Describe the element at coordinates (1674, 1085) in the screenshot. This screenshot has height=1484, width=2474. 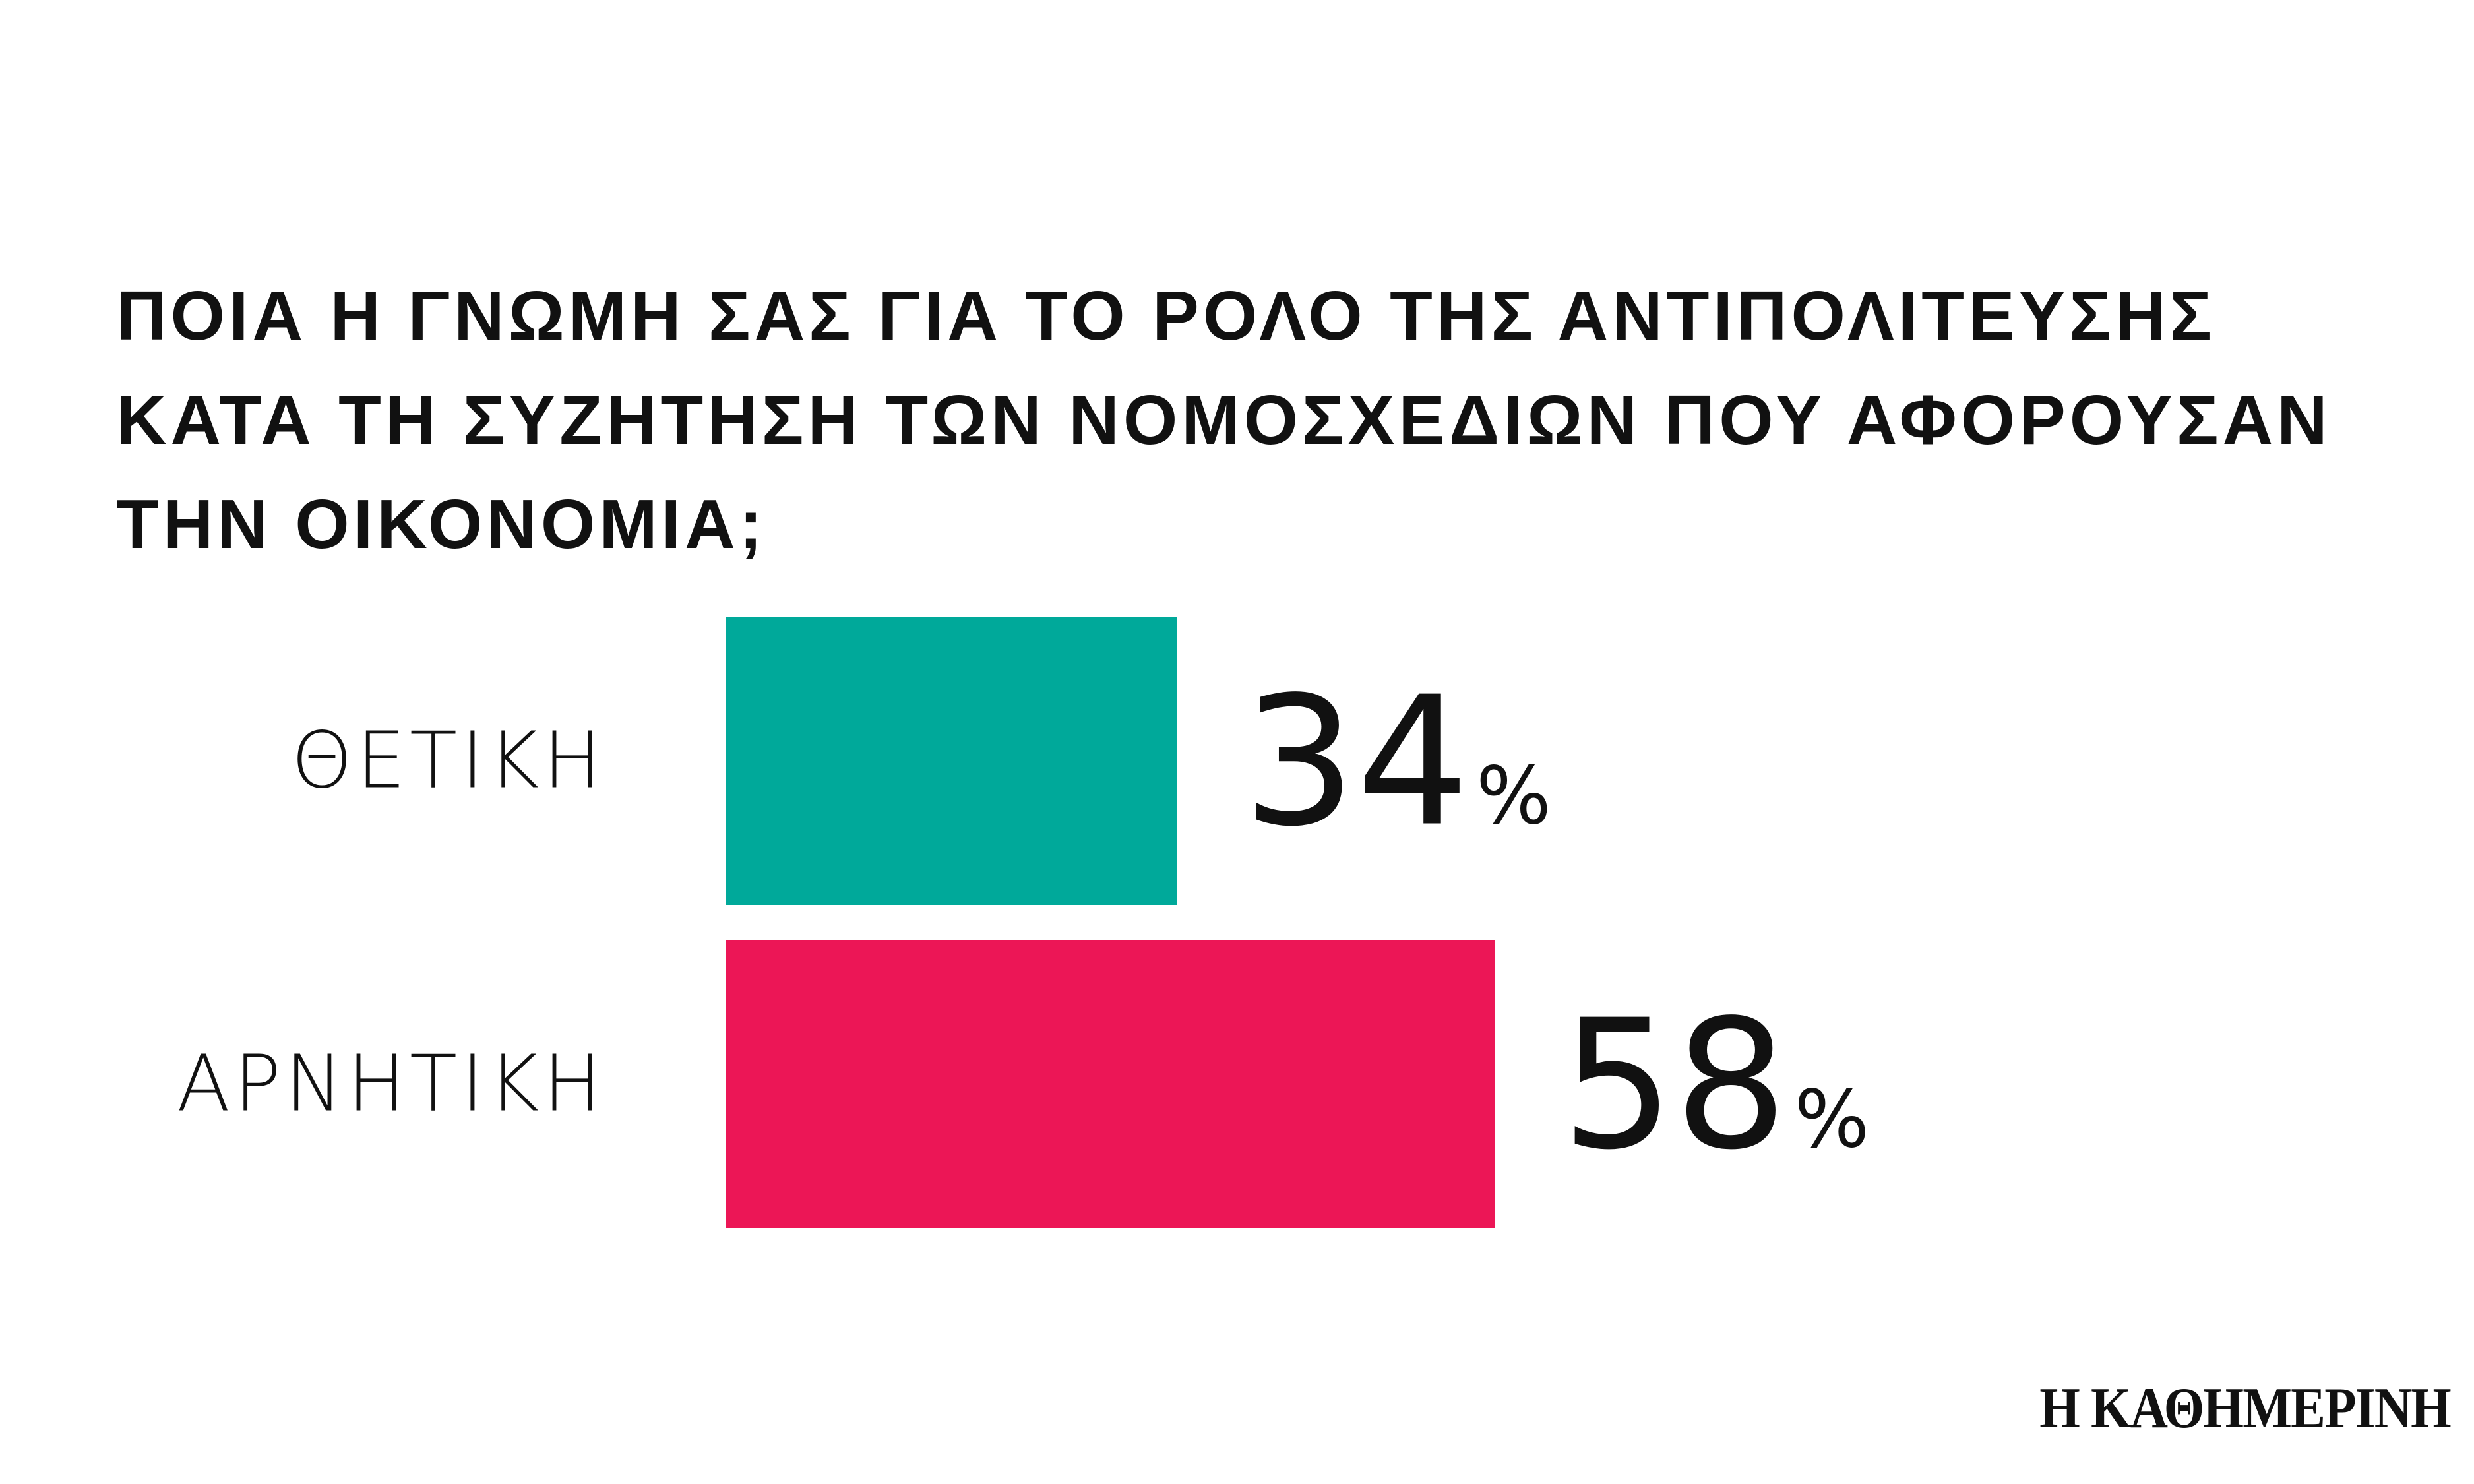
I see `value-number: 58` at that location.